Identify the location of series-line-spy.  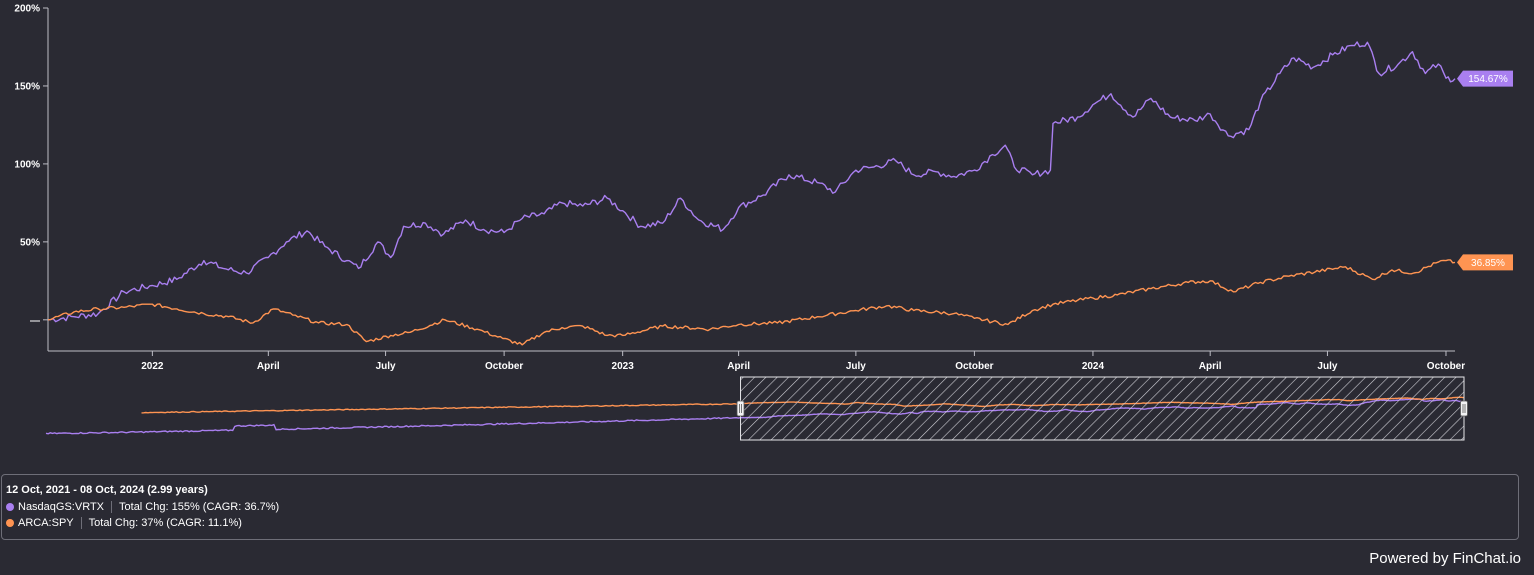
(751, 302).